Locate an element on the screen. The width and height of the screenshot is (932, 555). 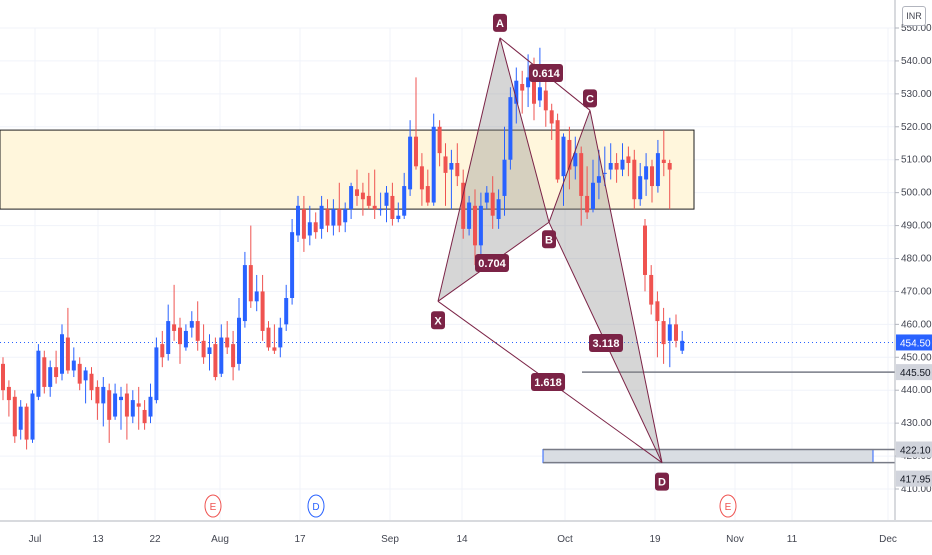
point-label-c: C is located at coordinates (590, 99).